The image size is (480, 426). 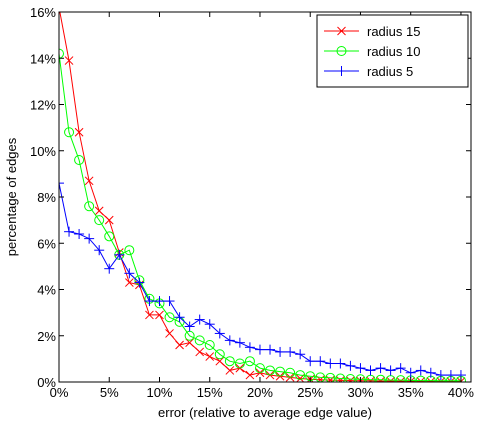 I want to click on y-tick-label: 2%, so click(x=46, y=336).